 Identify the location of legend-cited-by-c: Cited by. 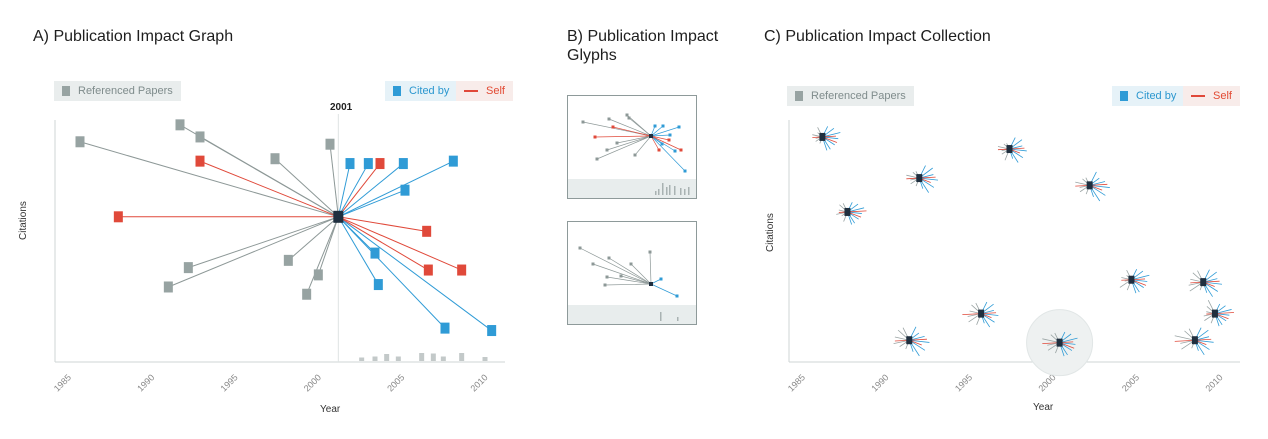
(1148, 96).